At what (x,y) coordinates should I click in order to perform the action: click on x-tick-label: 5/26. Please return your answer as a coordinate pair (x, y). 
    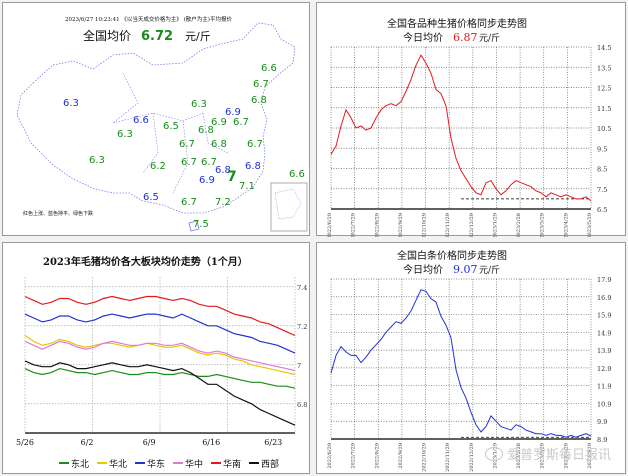
    Looking at the image, I should click on (25, 442).